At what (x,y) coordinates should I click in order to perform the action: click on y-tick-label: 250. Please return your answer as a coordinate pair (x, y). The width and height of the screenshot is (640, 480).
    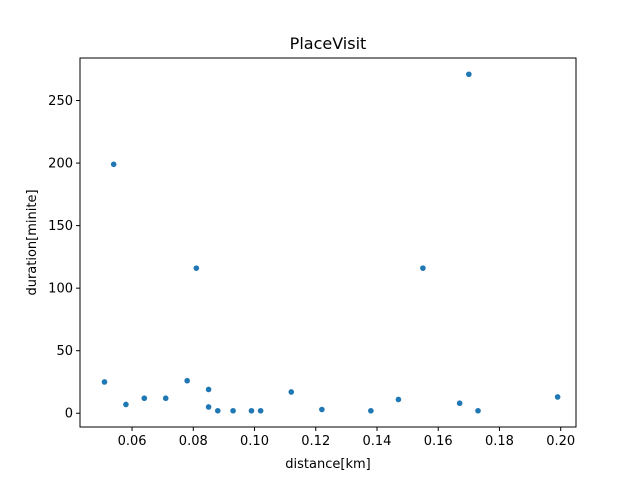
    Looking at the image, I should click on (60, 101).